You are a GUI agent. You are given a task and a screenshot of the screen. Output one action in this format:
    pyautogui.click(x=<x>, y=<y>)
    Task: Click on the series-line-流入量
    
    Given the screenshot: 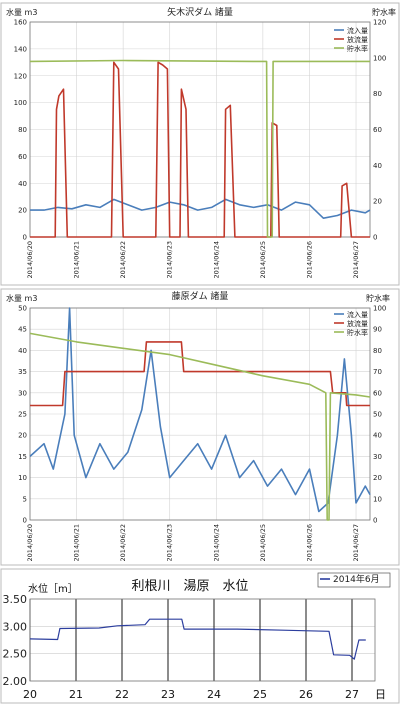 What is the action you would take?
    pyautogui.click(x=200, y=208)
    